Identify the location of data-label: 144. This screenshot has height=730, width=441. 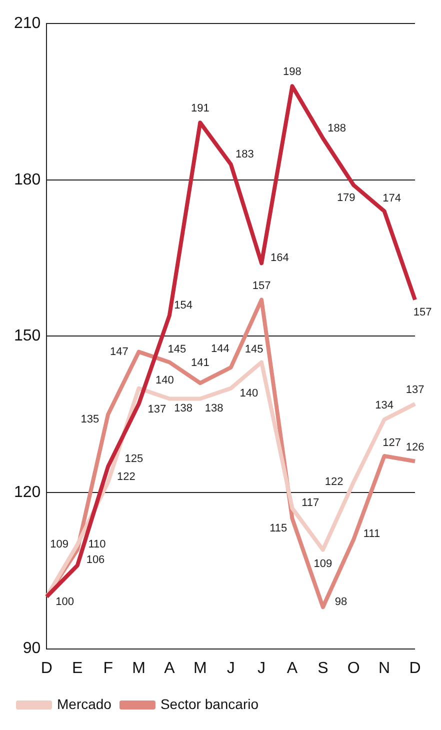
(220, 349).